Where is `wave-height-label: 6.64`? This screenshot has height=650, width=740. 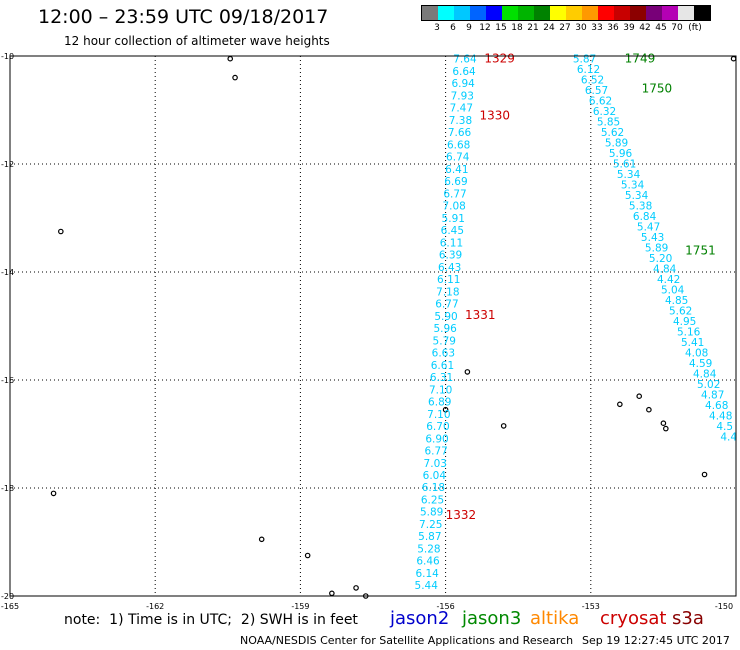
wave-height-label: 6.64 is located at coordinates (464, 72).